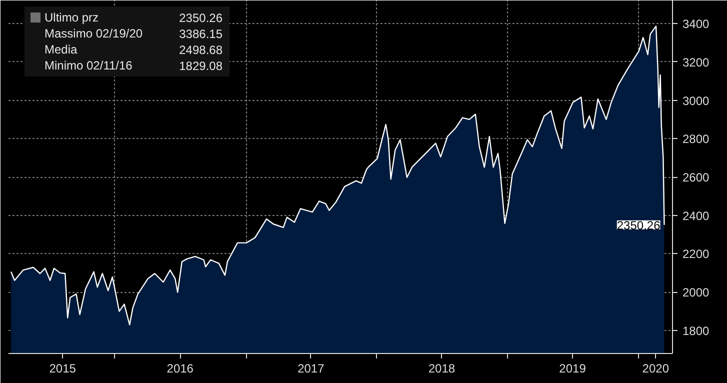 The height and width of the screenshot is (383, 727). What do you see at coordinates (88, 65) in the screenshot?
I see `annotation: Minimo 02/11/16` at bounding box center [88, 65].